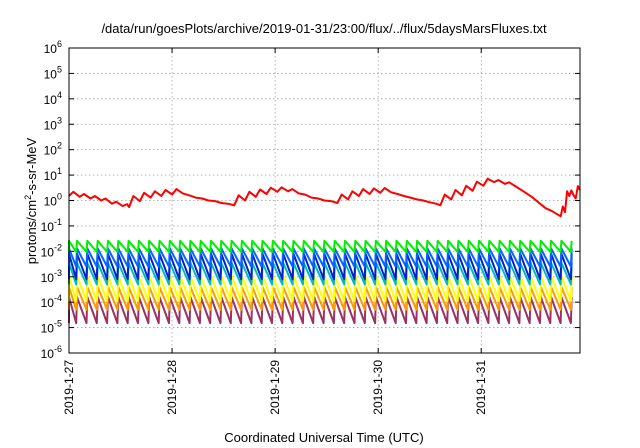 The image size is (640, 448). What do you see at coordinates (59, 44) in the screenshot?
I see `y-tick-exponent: 6` at bounding box center [59, 44].